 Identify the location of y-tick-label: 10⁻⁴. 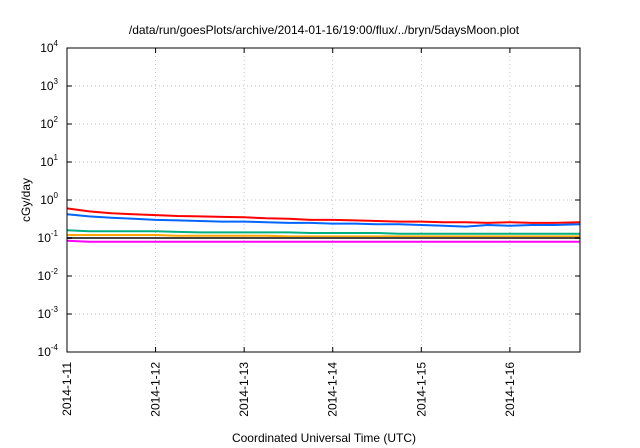
(48, 351).